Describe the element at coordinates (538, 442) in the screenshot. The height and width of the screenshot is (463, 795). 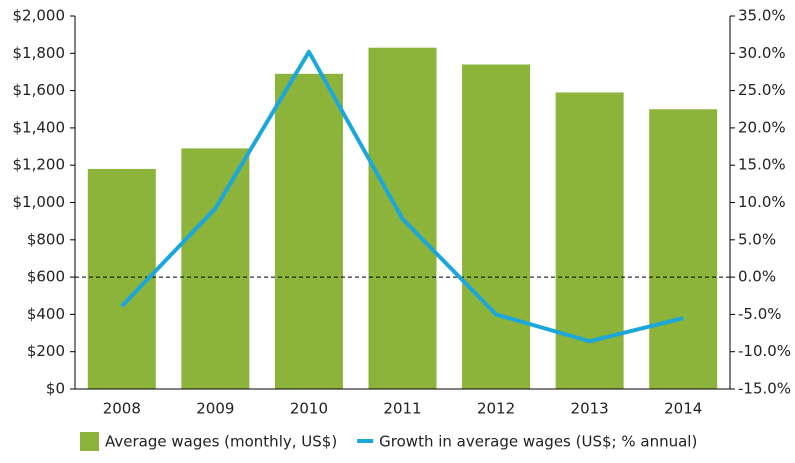
I see `legend-label: Growth in average wages (US$; % annual)` at that location.